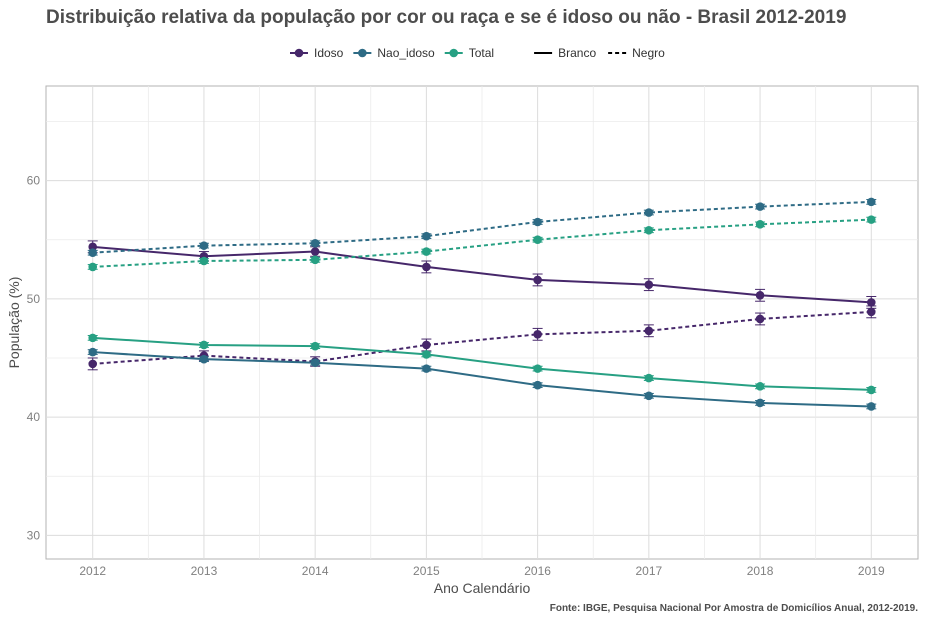 This screenshot has width=926, height=622. Describe the element at coordinates (648, 53) in the screenshot. I see `legend-label: Negro` at that location.